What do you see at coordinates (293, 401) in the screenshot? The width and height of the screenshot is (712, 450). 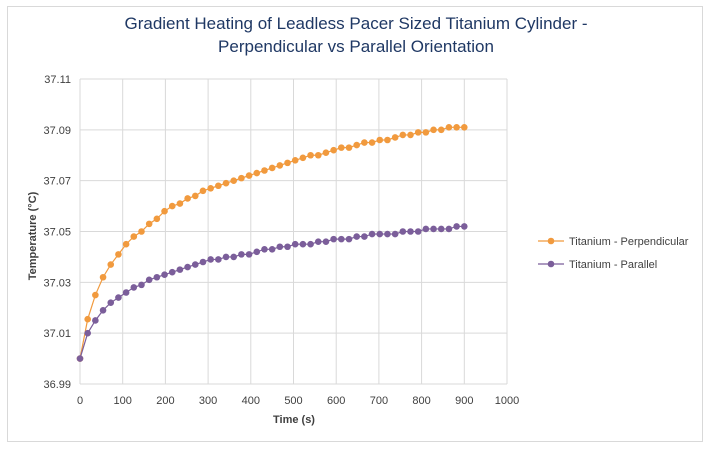 I see `x-tick-label: 500` at bounding box center [293, 401].